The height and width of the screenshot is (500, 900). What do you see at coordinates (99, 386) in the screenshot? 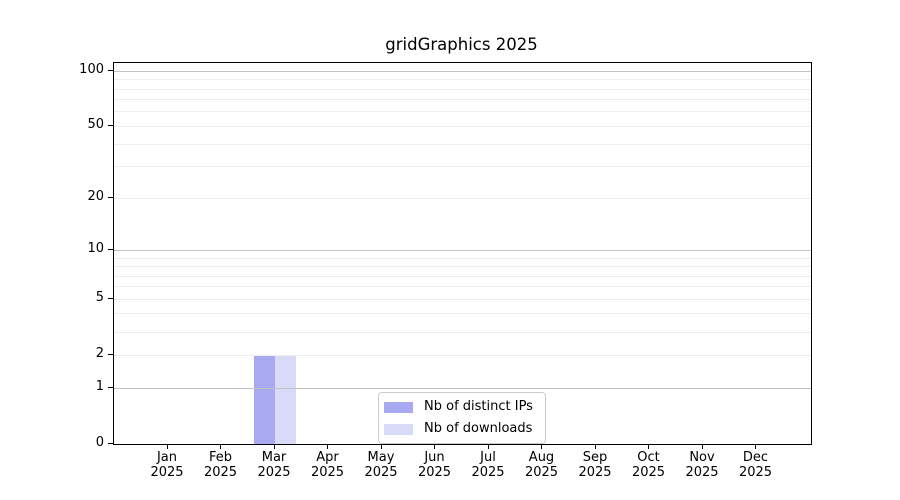
I see `y-tick-label: 1` at bounding box center [99, 386].